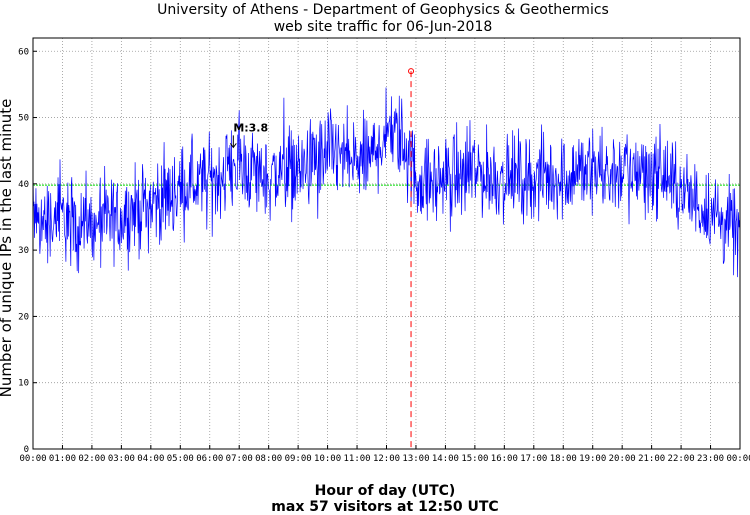 The image size is (750, 515). What do you see at coordinates (23, 185) in the screenshot?
I see `y-tick-label: 40` at bounding box center [23, 185].